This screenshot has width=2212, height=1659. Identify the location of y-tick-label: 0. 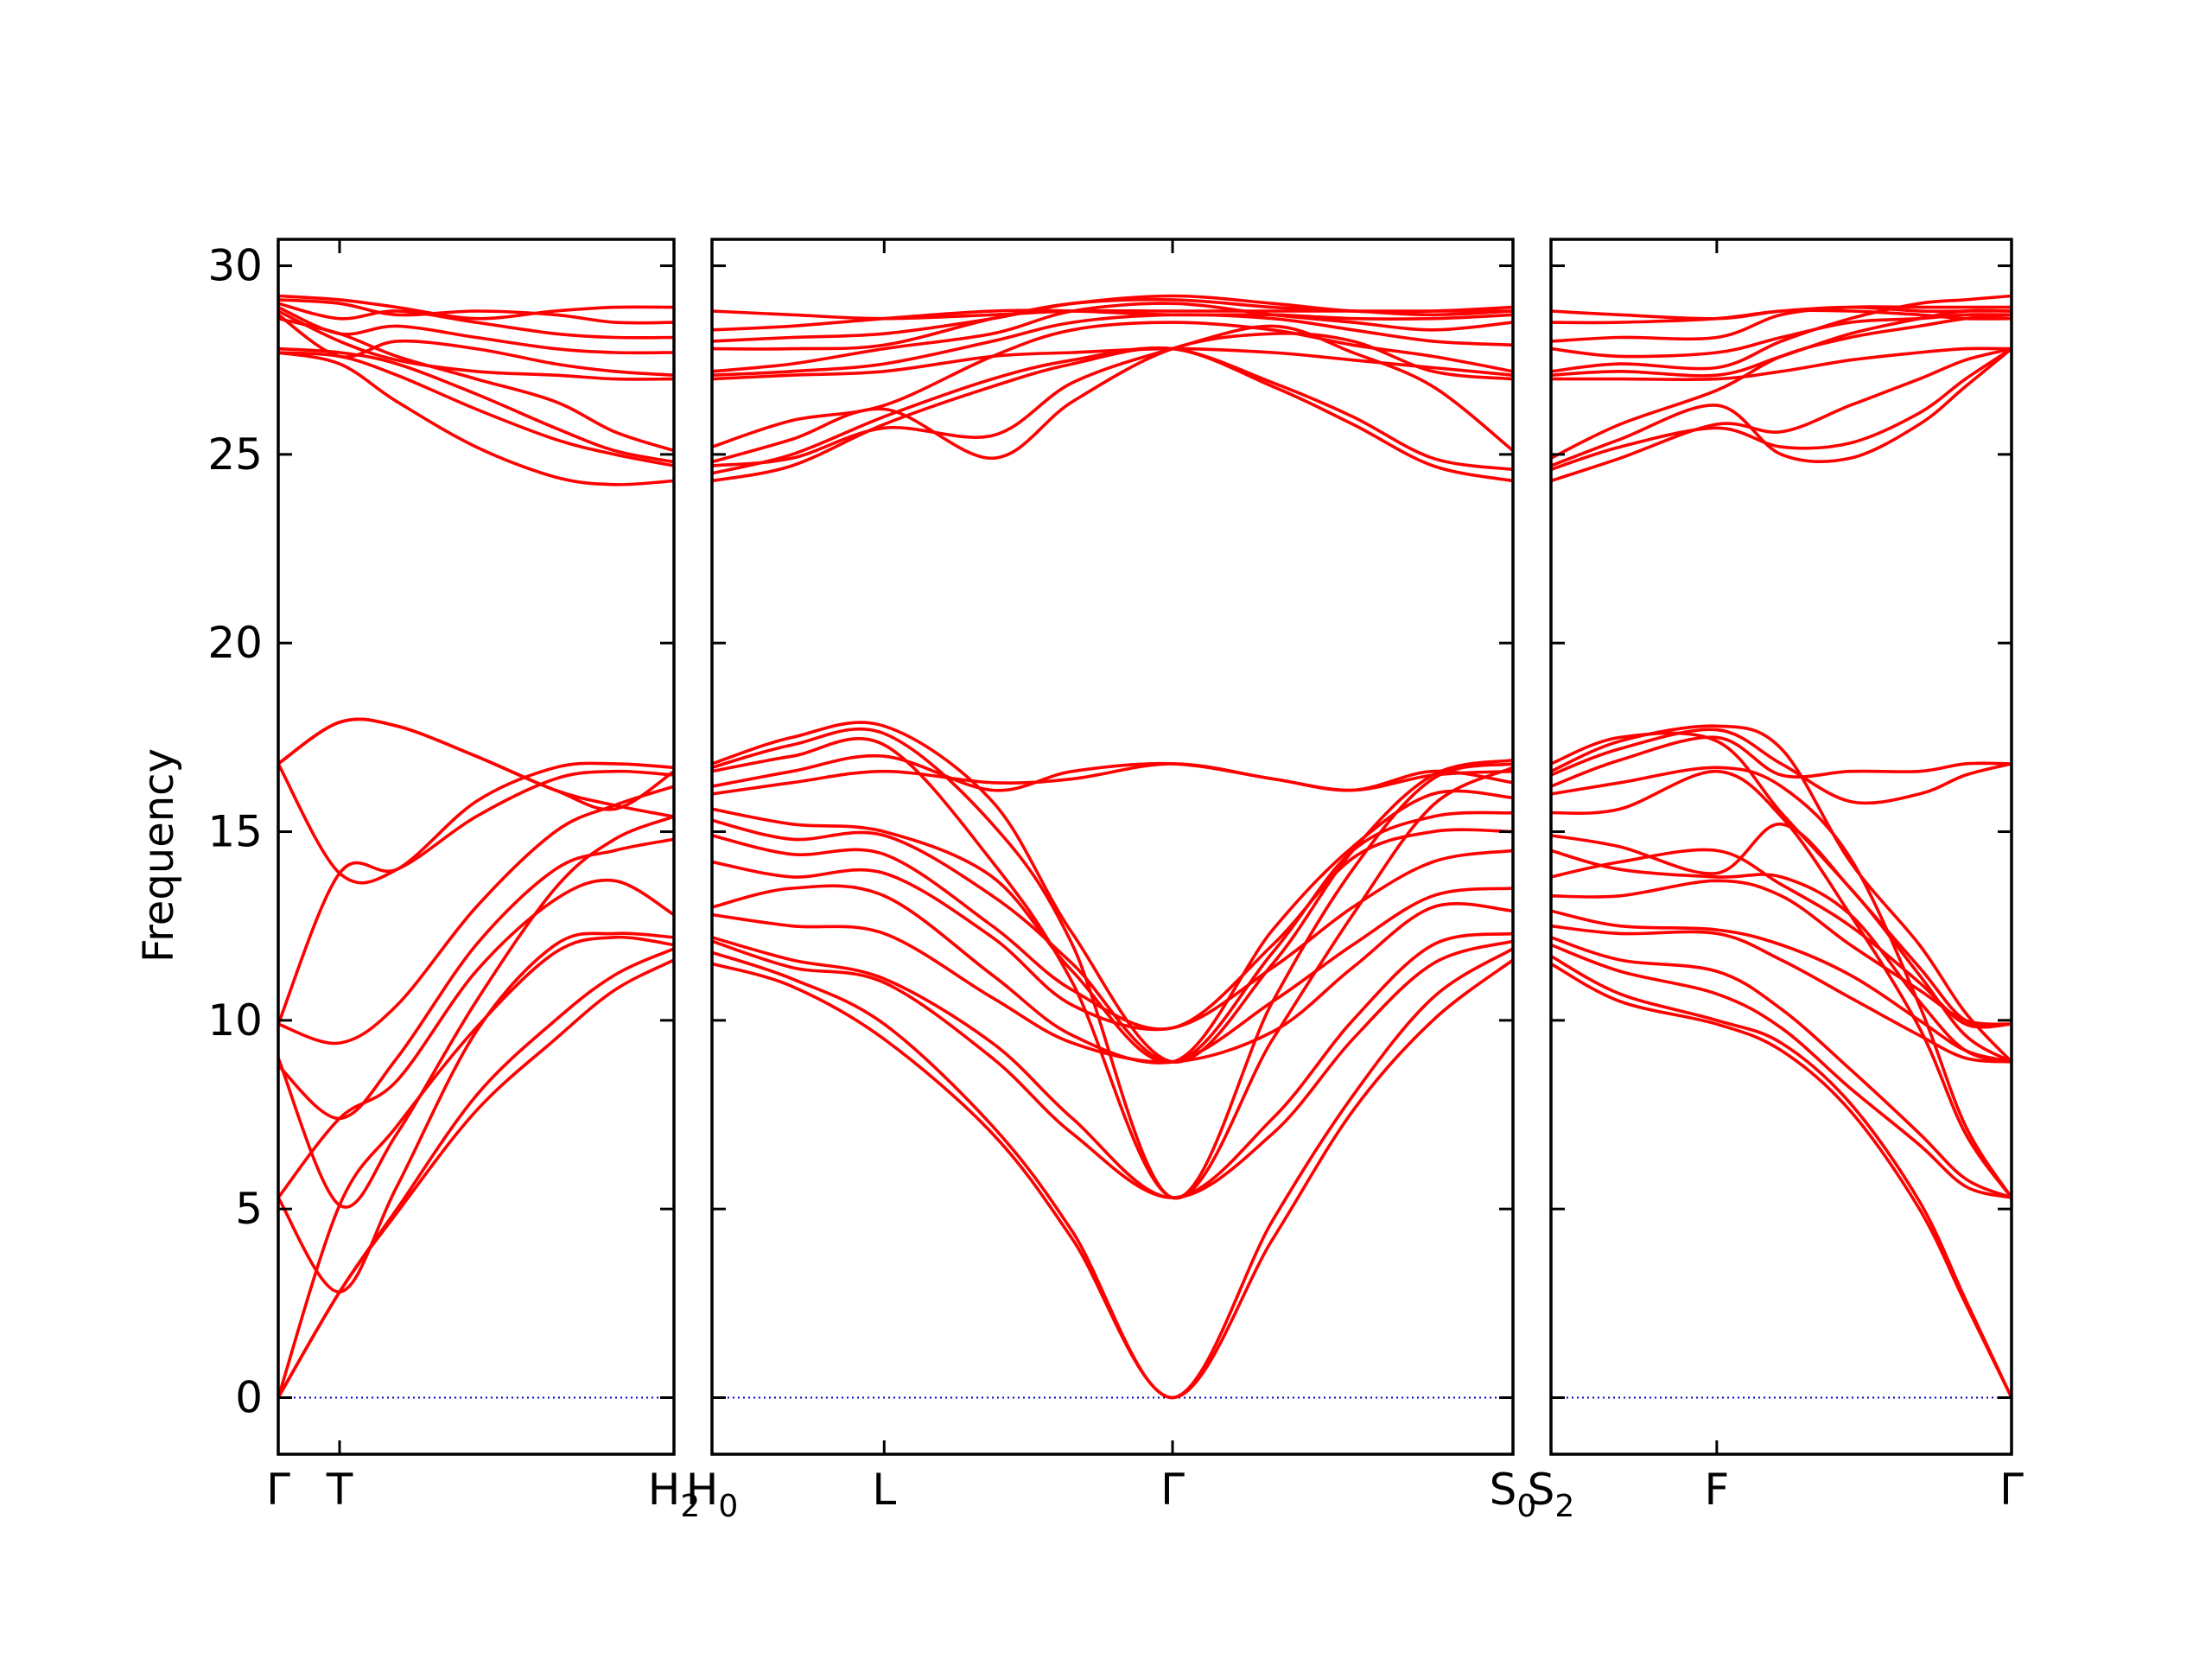
(249, 1398).